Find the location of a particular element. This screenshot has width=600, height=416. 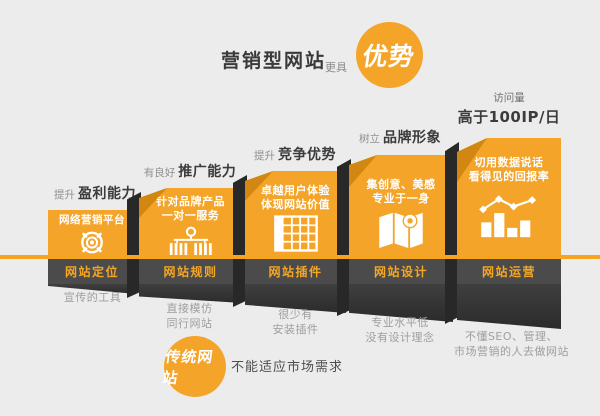

table-icon is located at coordinates (295, 233).